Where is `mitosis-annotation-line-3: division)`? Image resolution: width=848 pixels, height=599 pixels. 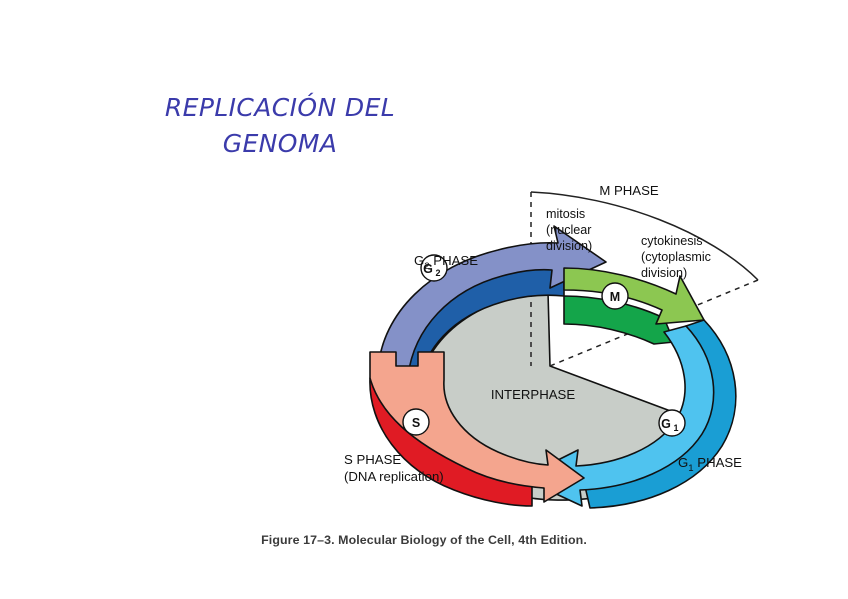 mitosis-annotation-line-3: division) is located at coordinates (569, 246).